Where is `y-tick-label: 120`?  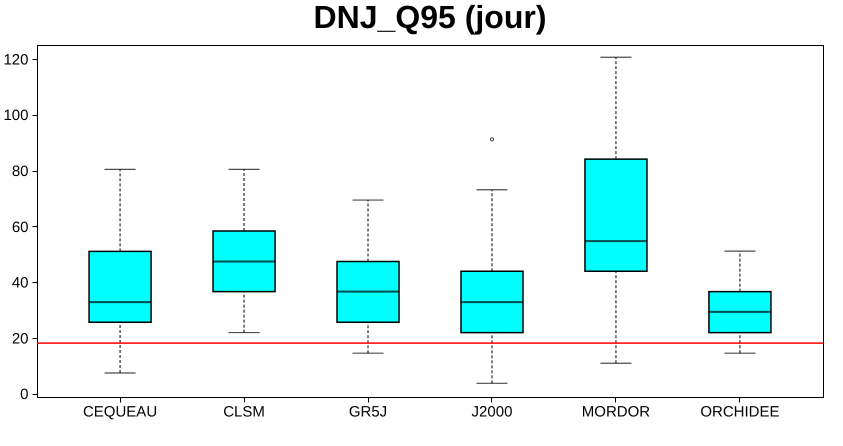 y-tick-label: 120 is located at coordinates (15, 59).